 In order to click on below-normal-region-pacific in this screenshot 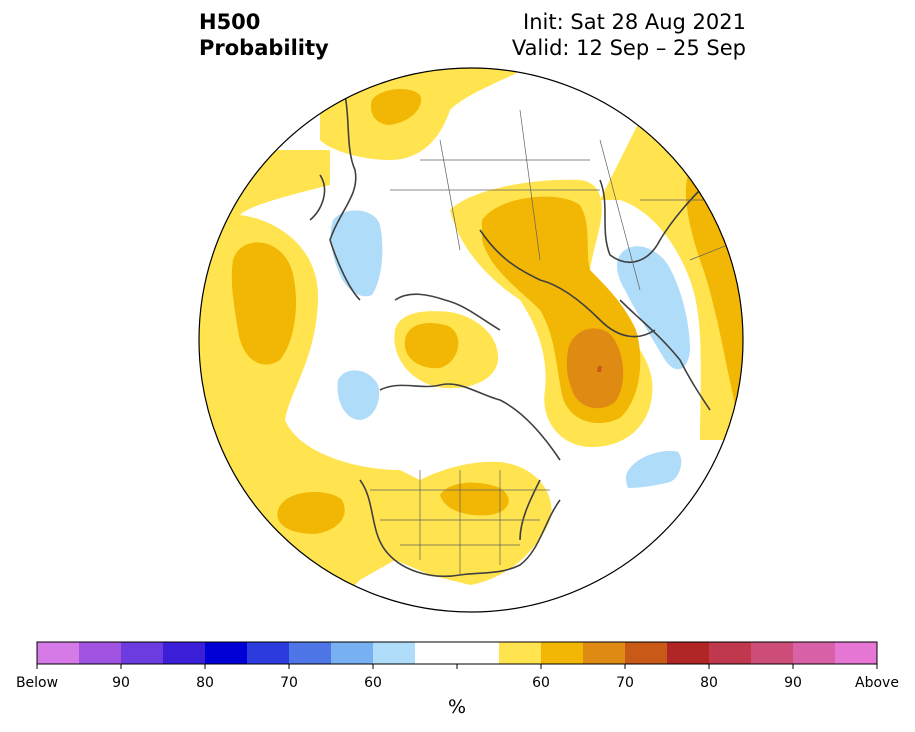, I will do `click(653, 469)`.